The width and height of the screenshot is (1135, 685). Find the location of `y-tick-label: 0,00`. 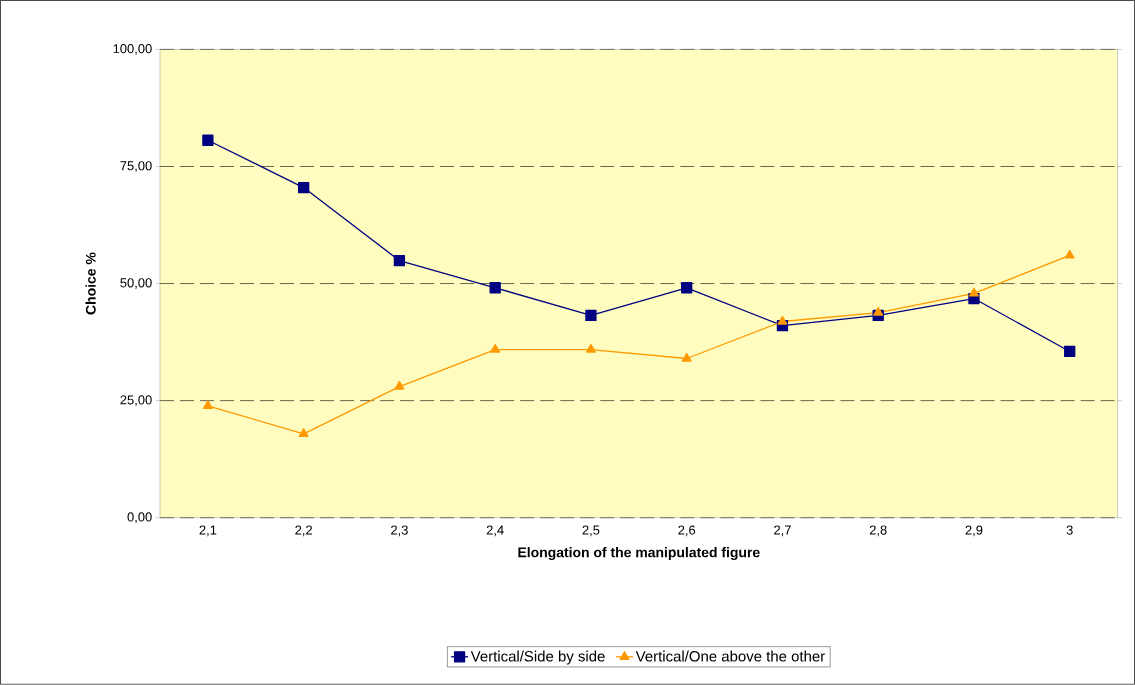

y-tick-label: 0,00 is located at coordinates (139, 518).